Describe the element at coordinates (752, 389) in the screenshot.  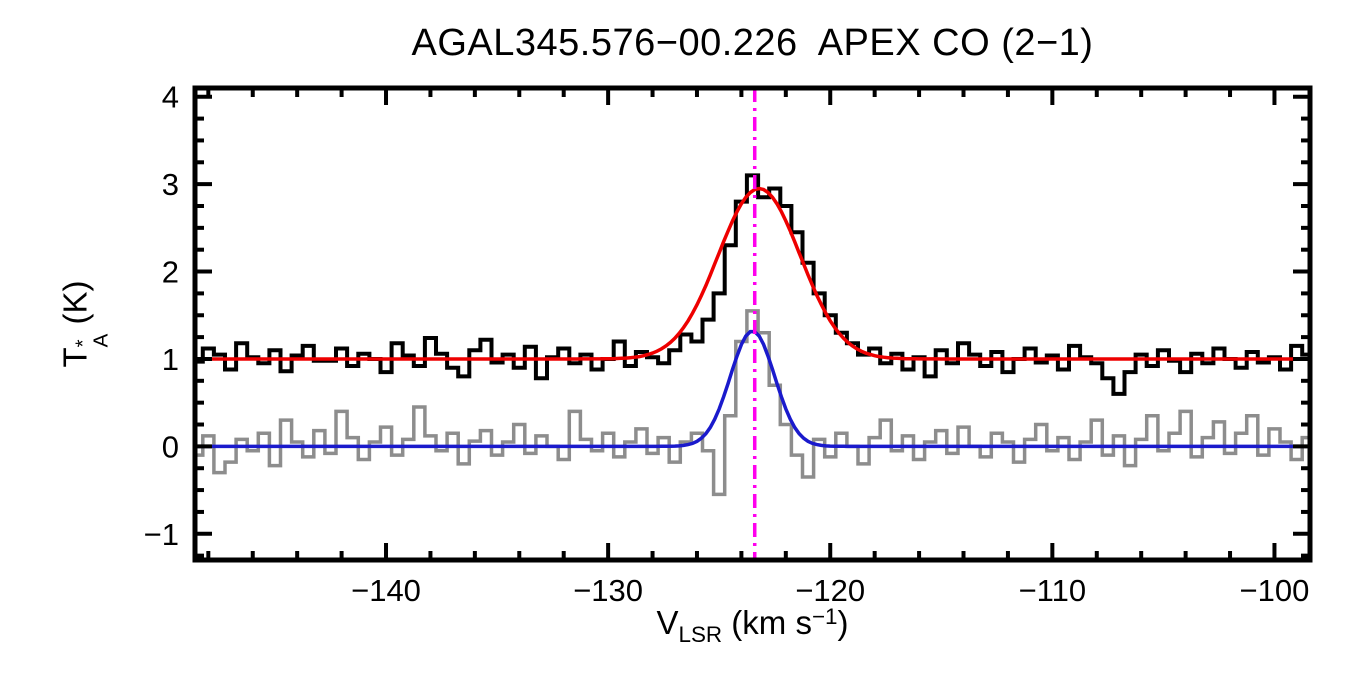
I see `gaussian-fit-secondary-path` at that location.